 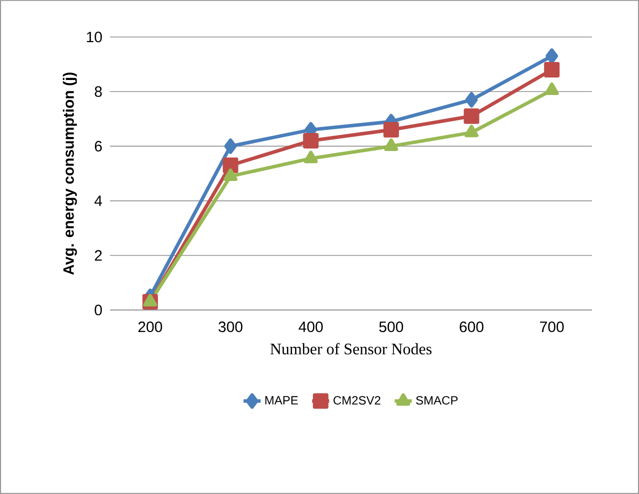 What do you see at coordinates (552, 327) in the screenshot?
I see `x-tick-label: 700` at bounding box center [552, 327].